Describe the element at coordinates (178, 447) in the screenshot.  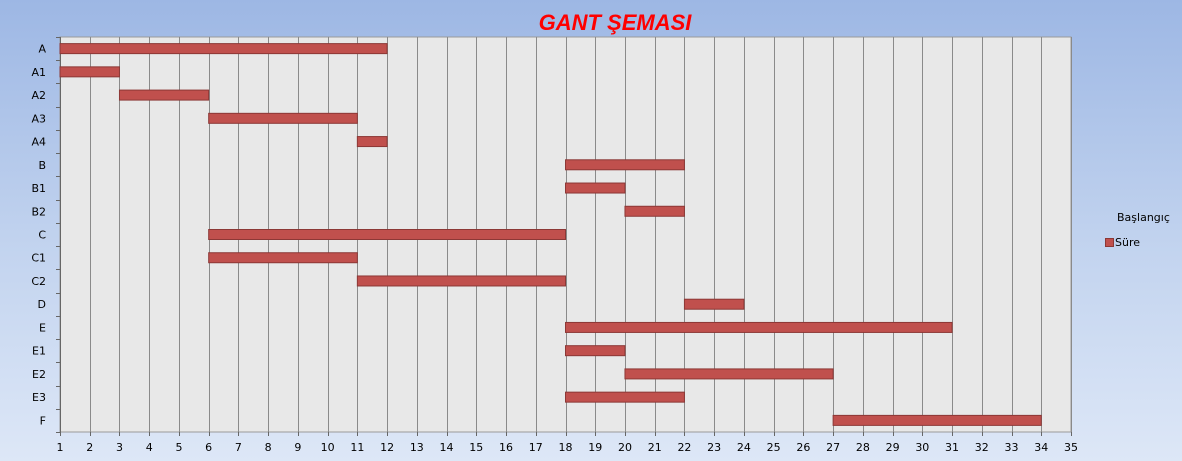
I see `x-tick-label: 5` at that location.